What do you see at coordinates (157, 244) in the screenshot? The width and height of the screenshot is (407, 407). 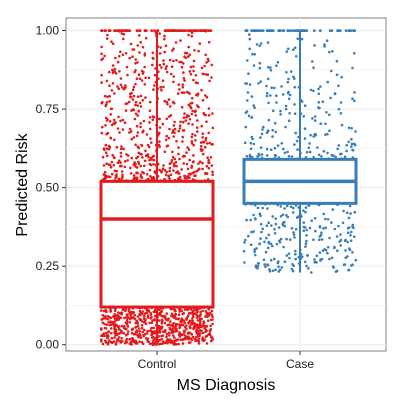 I see `box-iqr` at bounding box center [157, 244].